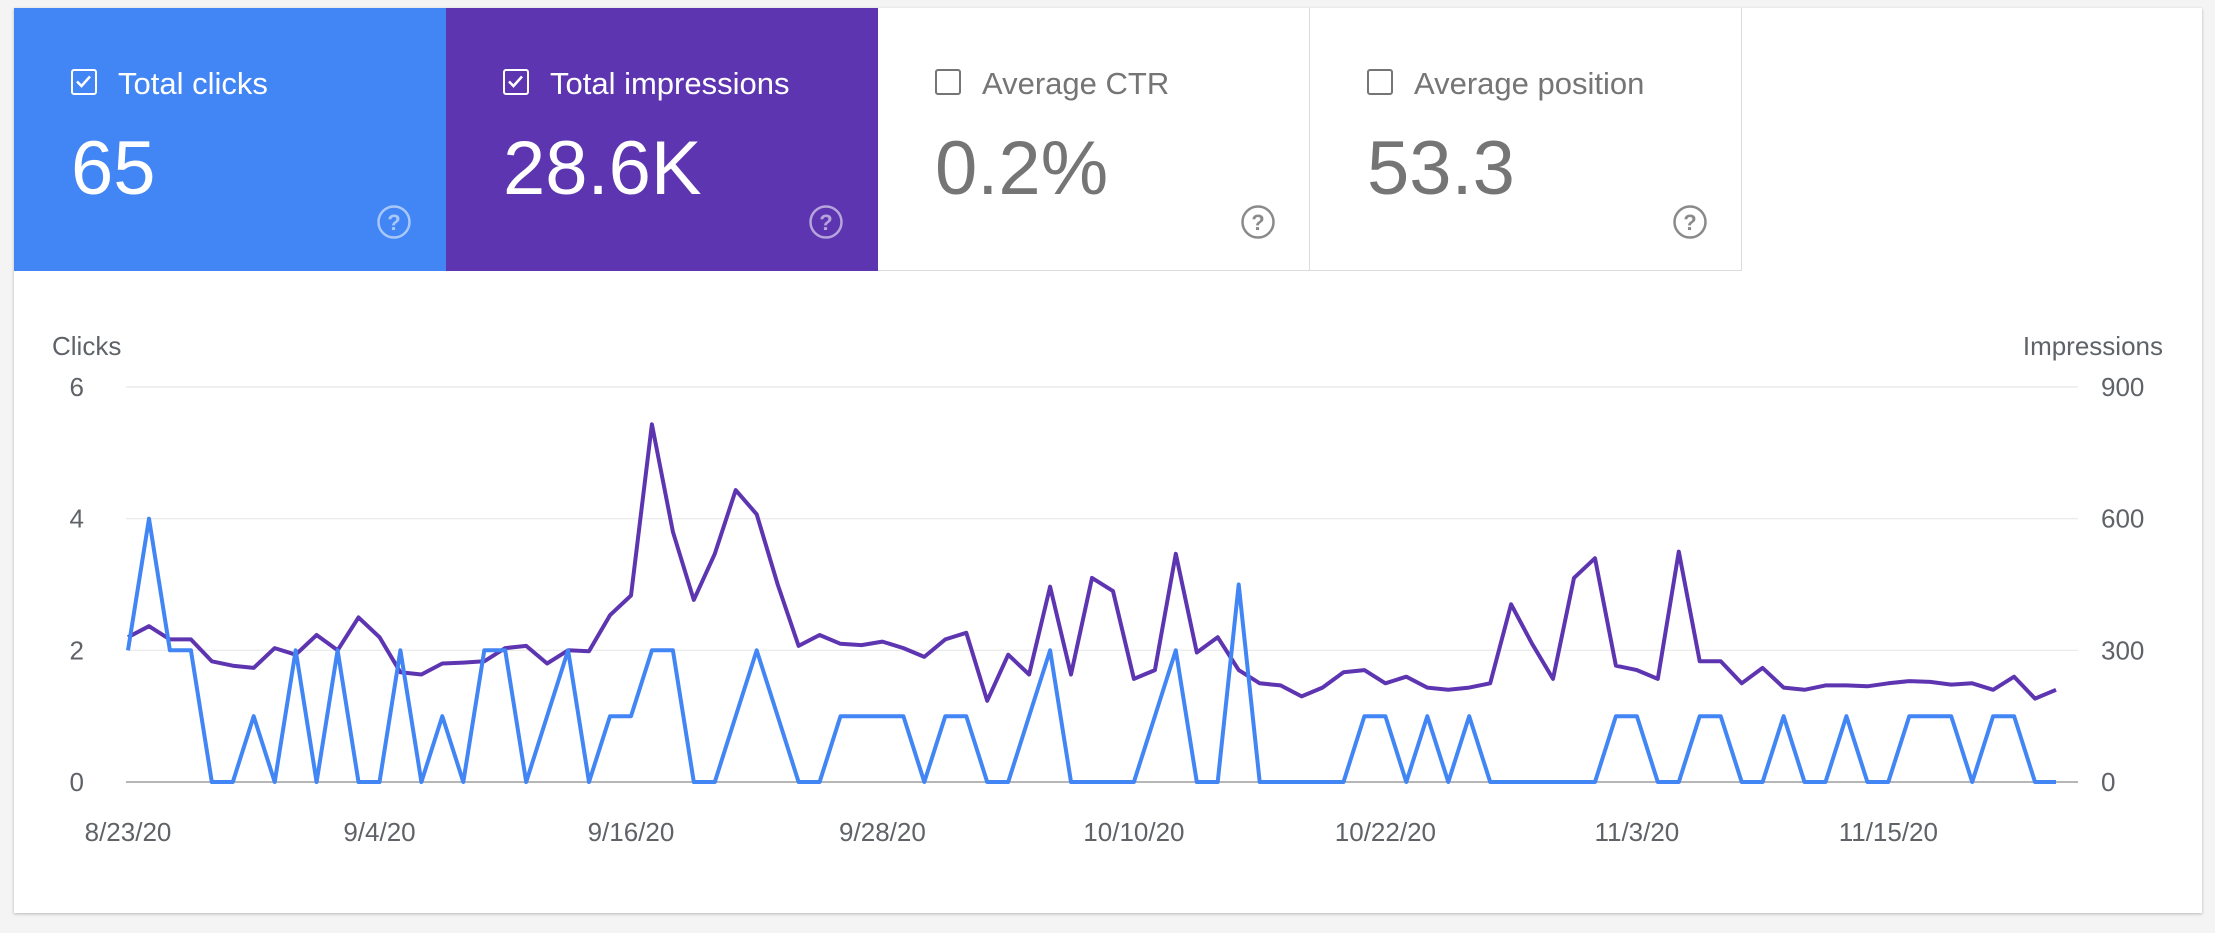 This screenshot has width=2215, height=933. Describe the element at coordinates (1385, 832) in the screenshot. I see `x-tick-label: 10/22/20` at that location.